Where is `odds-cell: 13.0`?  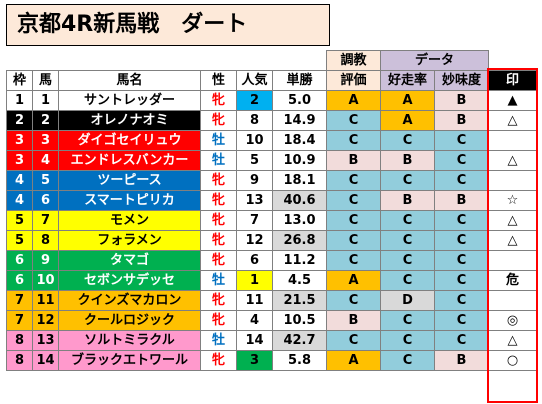
odds-cell: 13.0 is located at coordinates (299, 220).